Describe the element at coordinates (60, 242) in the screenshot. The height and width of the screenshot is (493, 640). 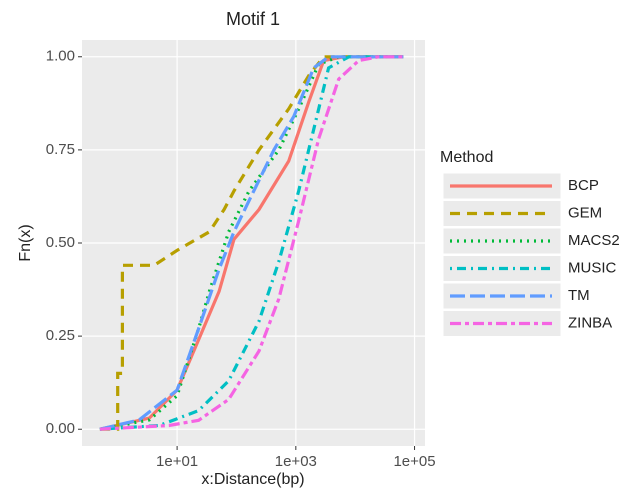
I see `y-tick-label: 0.50` at that location.